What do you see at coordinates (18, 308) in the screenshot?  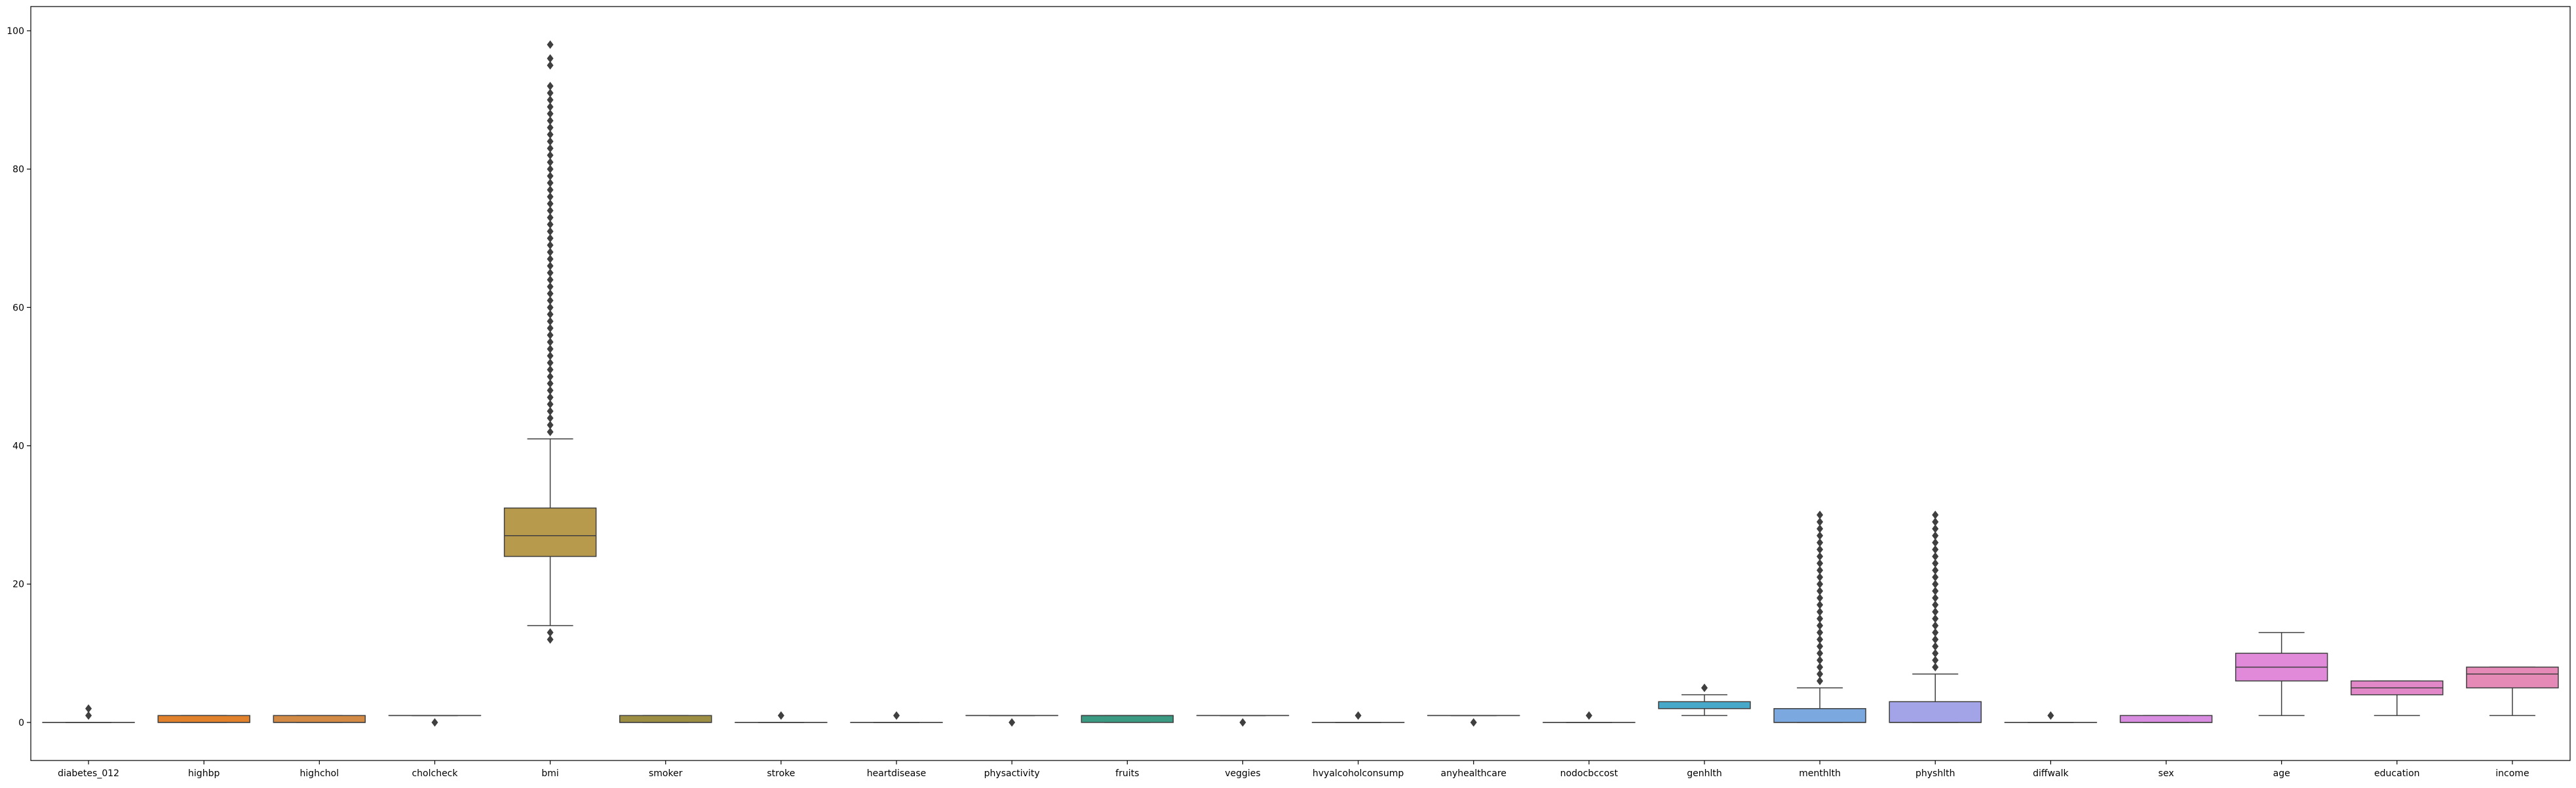 I see `y-tick-label: 60` at bounding box center [18, 308].